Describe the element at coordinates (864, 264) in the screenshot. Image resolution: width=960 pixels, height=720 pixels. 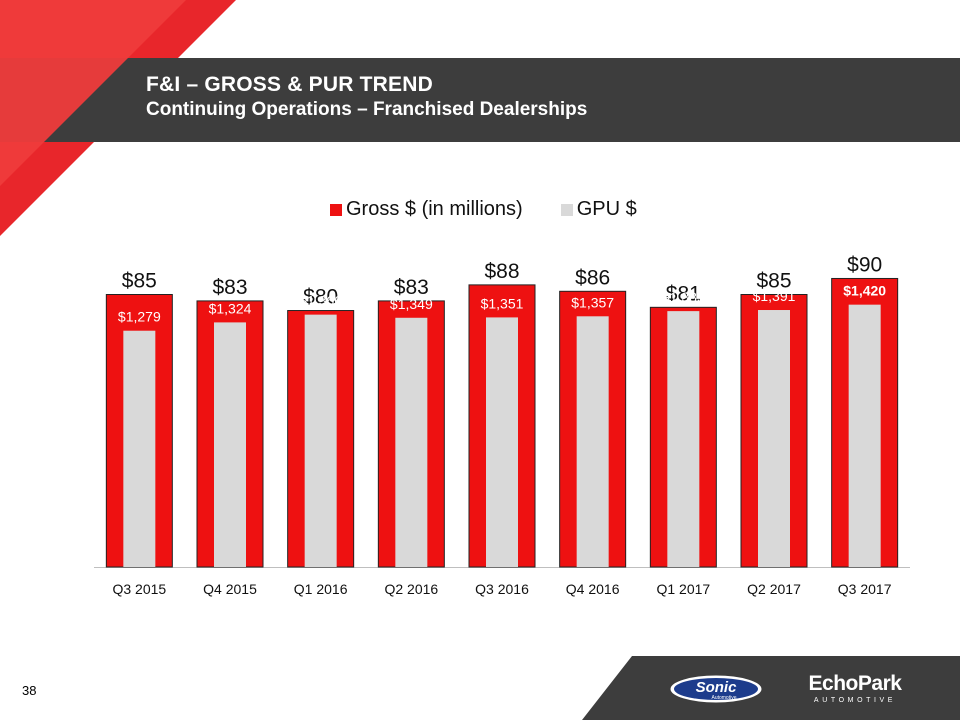
I see `gross-data-label: $90` at that location.